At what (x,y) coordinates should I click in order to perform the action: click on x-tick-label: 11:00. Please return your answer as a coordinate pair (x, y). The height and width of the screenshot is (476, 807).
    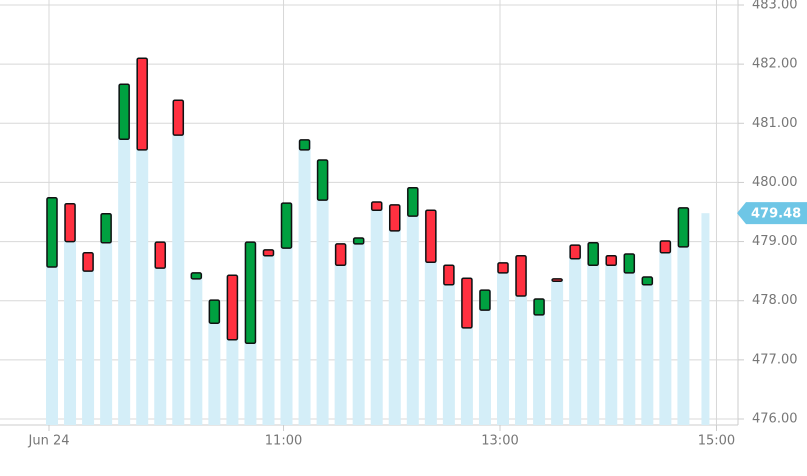
    Looking at the image, I should click on (283, 441).